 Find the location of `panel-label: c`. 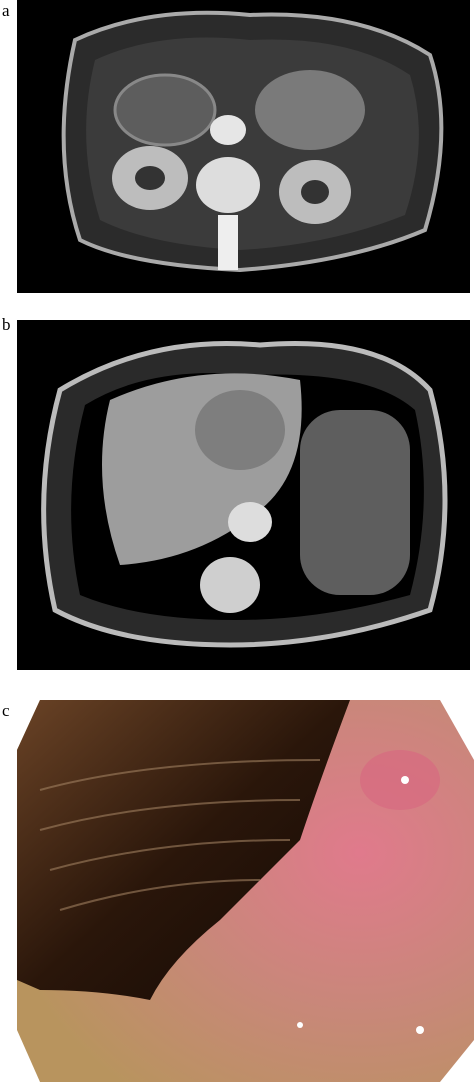

panel-label: c is located at coordinates (6, 710).